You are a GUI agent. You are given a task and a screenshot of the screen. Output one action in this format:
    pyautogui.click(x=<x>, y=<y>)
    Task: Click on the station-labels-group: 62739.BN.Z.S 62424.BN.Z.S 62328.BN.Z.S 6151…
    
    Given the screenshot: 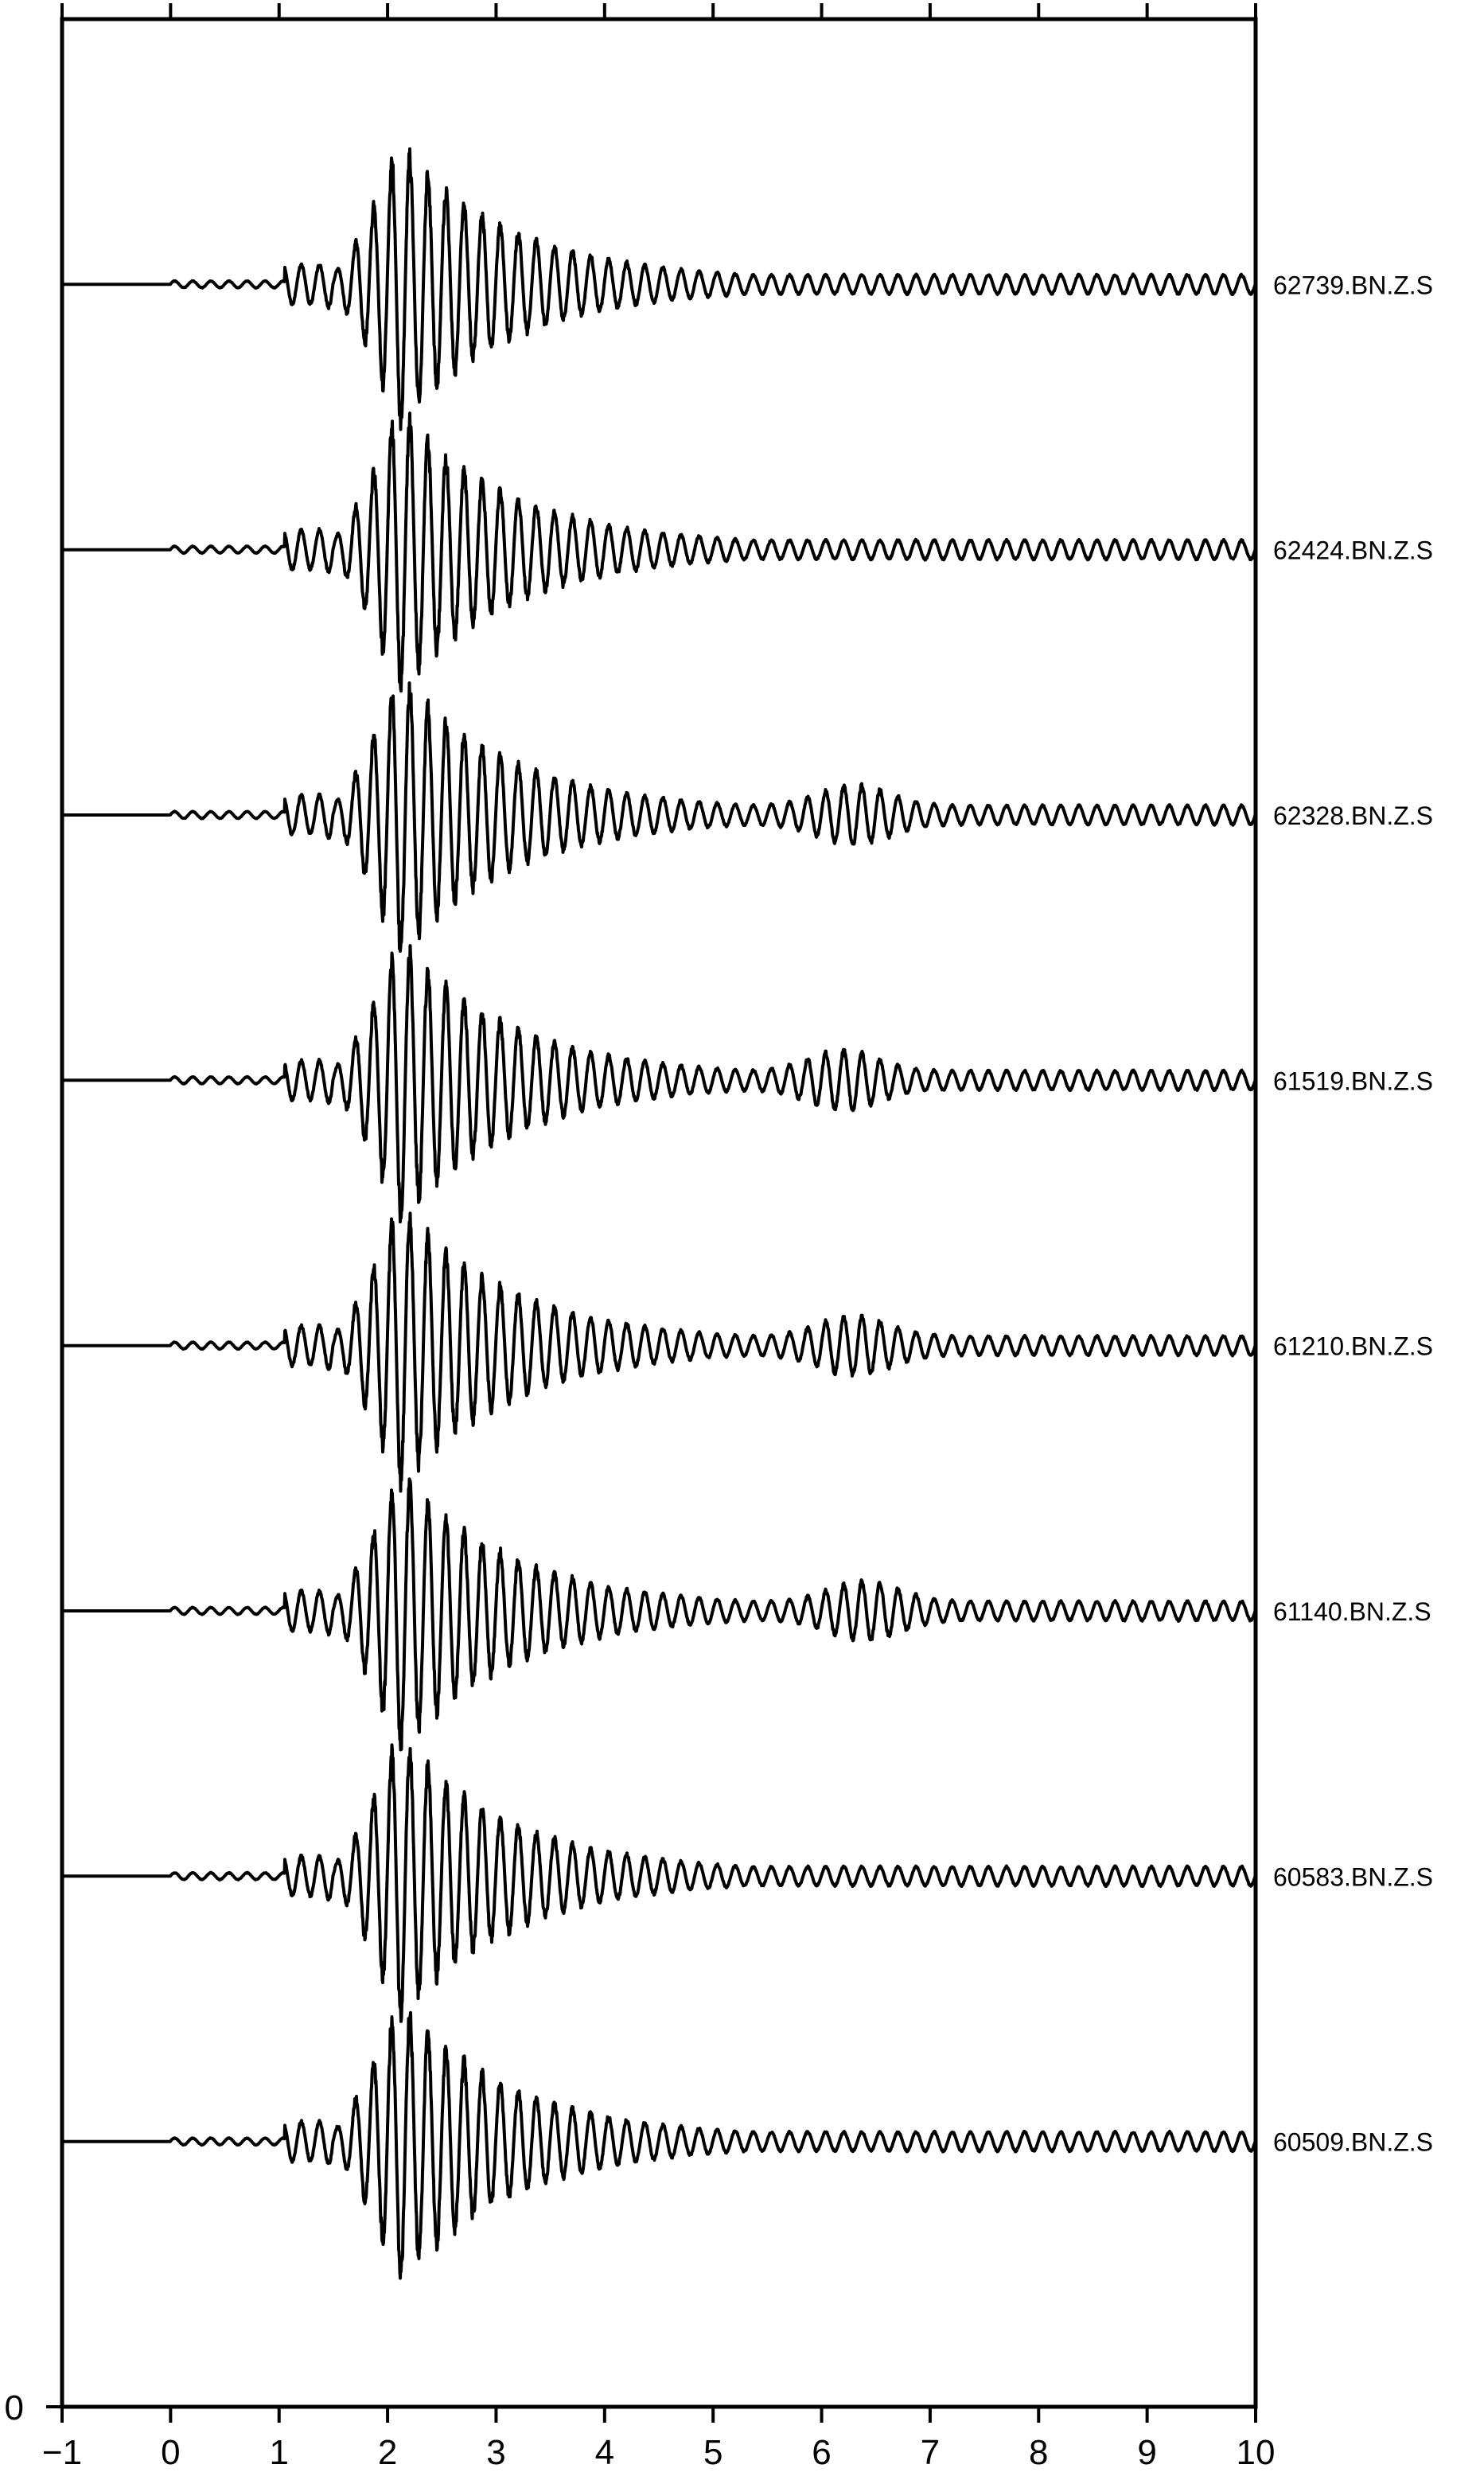 What is the action you would take?
    pyautogui.click(x=1353, y=1213)
    